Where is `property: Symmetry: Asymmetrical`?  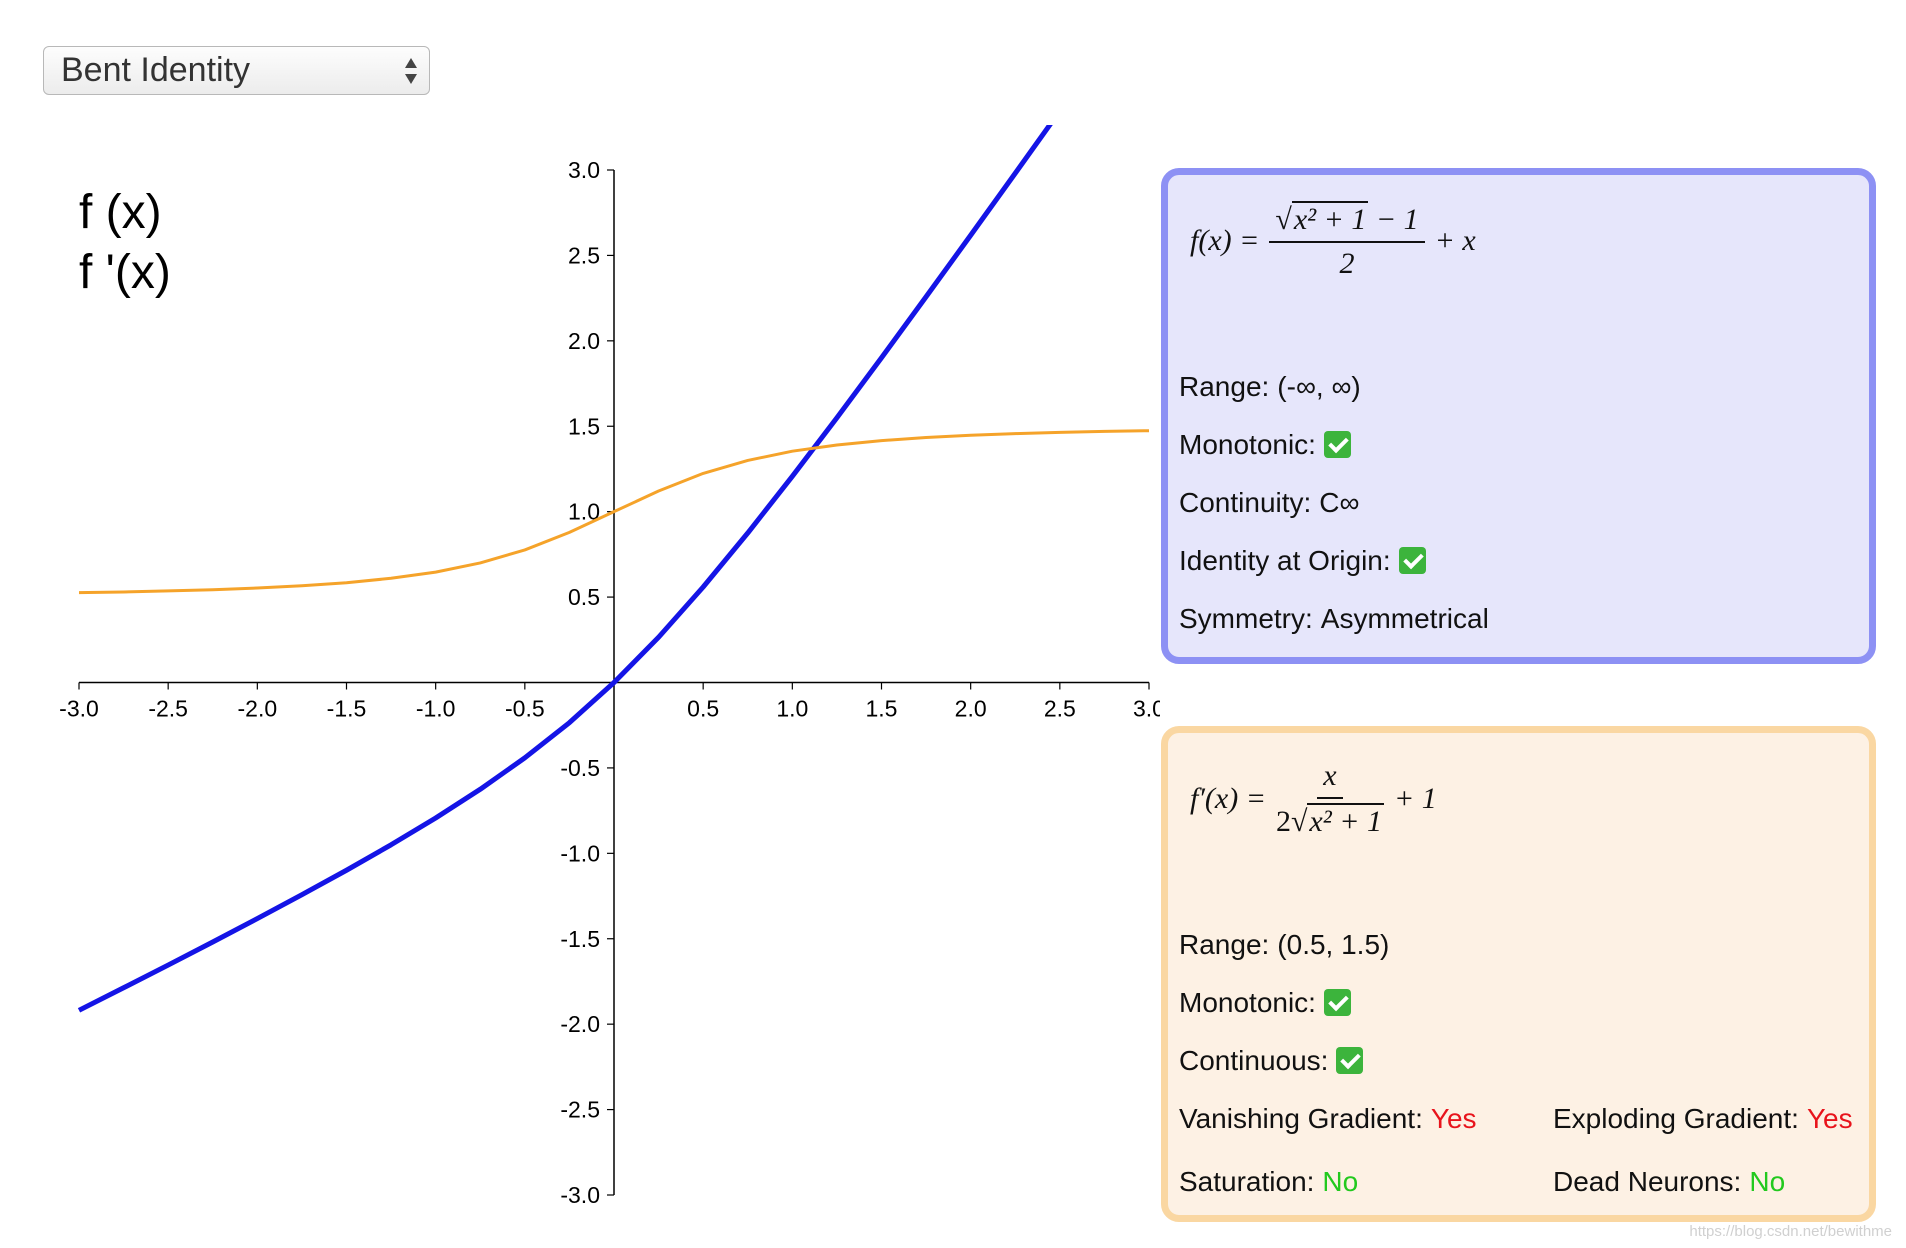
property: Symmetry: Asymmetrical is located at coordinates (1334, 619).